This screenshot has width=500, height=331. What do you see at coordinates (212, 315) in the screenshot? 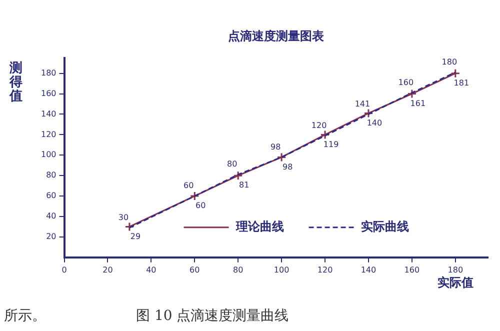
I see `caption: 图 10 点滴速度测量曲线` at bounding box center [212, 315].